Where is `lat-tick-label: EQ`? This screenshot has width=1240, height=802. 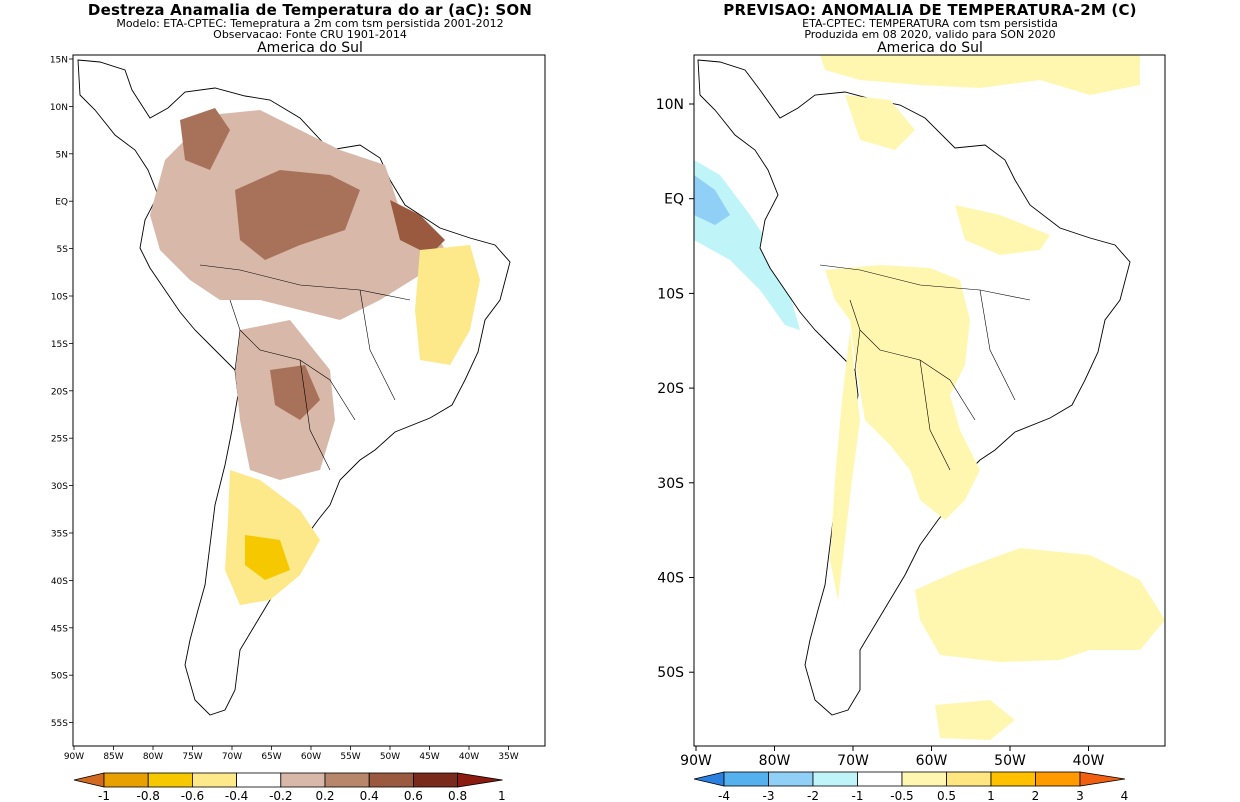 lat-tick-label: EQ is located at coordinates (674, 200).